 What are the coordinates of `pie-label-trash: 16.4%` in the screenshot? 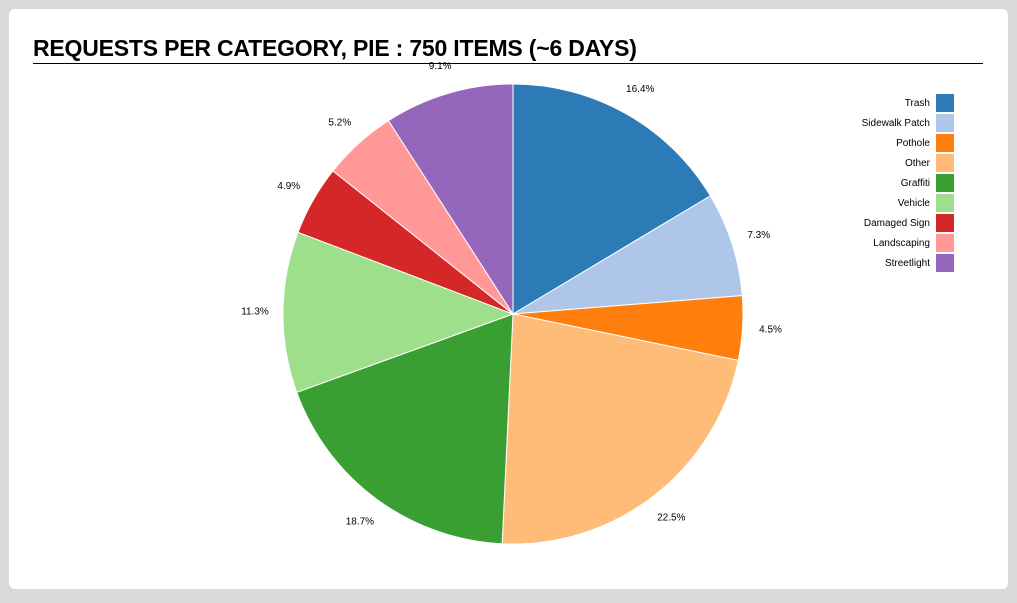 It's located at (640, 89).